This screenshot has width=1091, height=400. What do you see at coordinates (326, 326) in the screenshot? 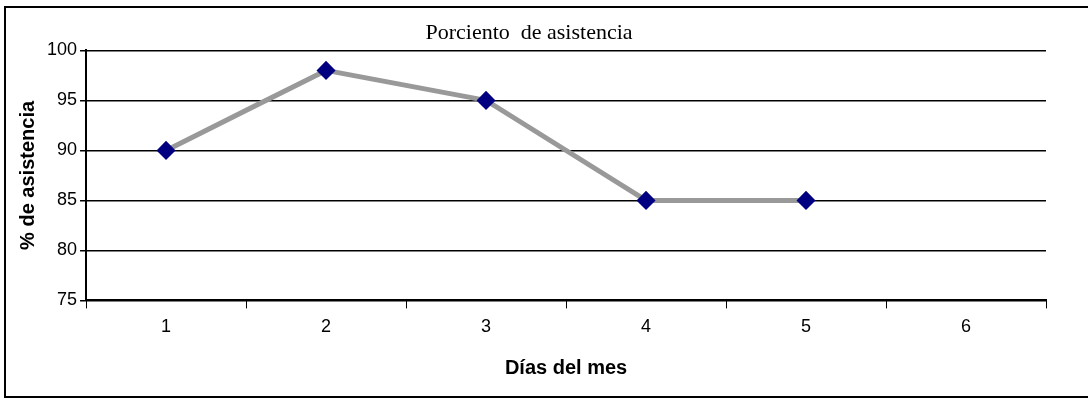
I see `x-tick-label: 2` at bounding box center [326, 326].